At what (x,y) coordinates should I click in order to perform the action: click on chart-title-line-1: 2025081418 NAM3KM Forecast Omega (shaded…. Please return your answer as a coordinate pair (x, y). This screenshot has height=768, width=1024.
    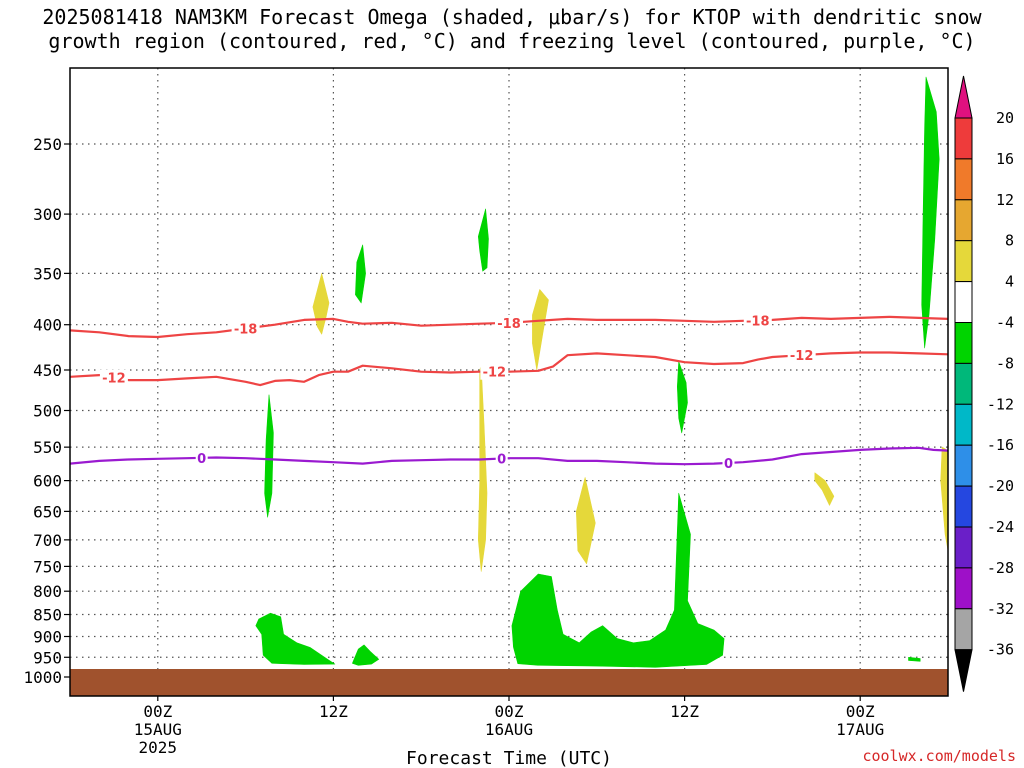
    Looking at the image, I should click on (512, 17).